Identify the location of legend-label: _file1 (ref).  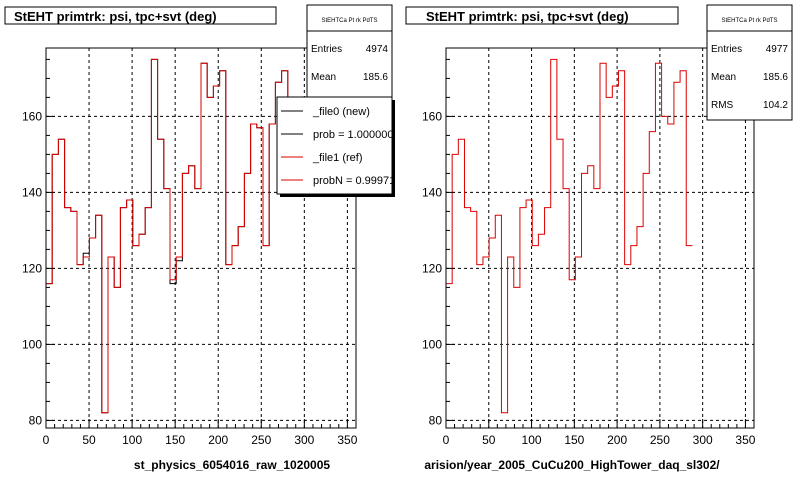
(337, 158).